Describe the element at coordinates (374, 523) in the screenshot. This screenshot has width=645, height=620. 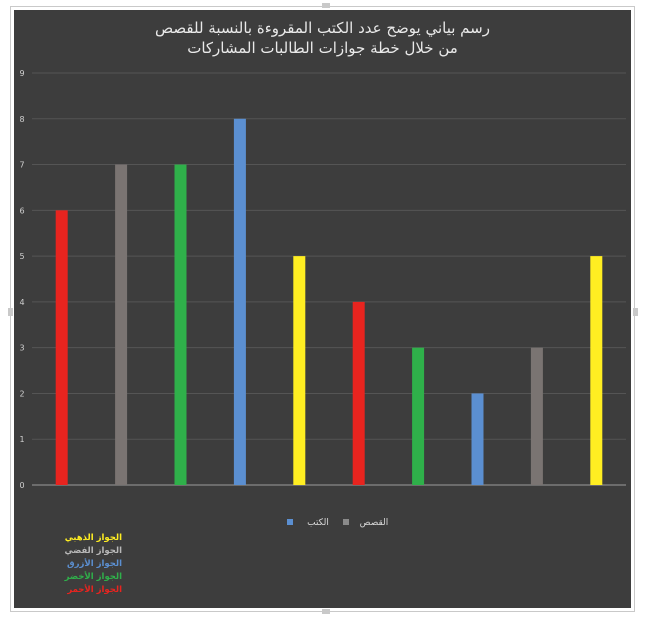
I see `legend-label-1: القصص` at that location.